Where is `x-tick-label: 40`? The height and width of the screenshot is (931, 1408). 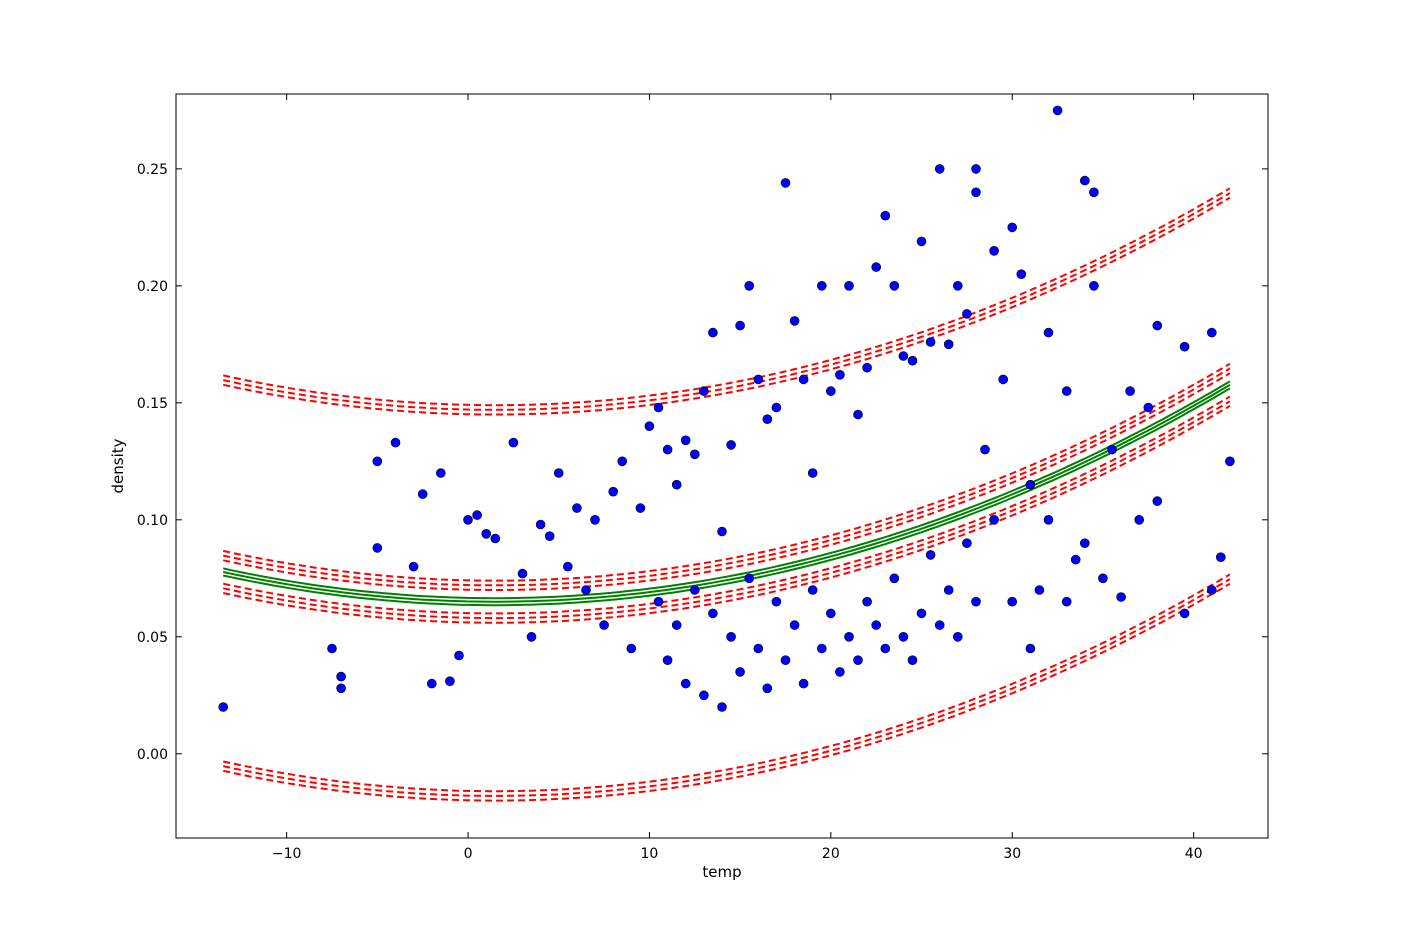 x-tick-label: 40 is located at coordinates (1194, 854).